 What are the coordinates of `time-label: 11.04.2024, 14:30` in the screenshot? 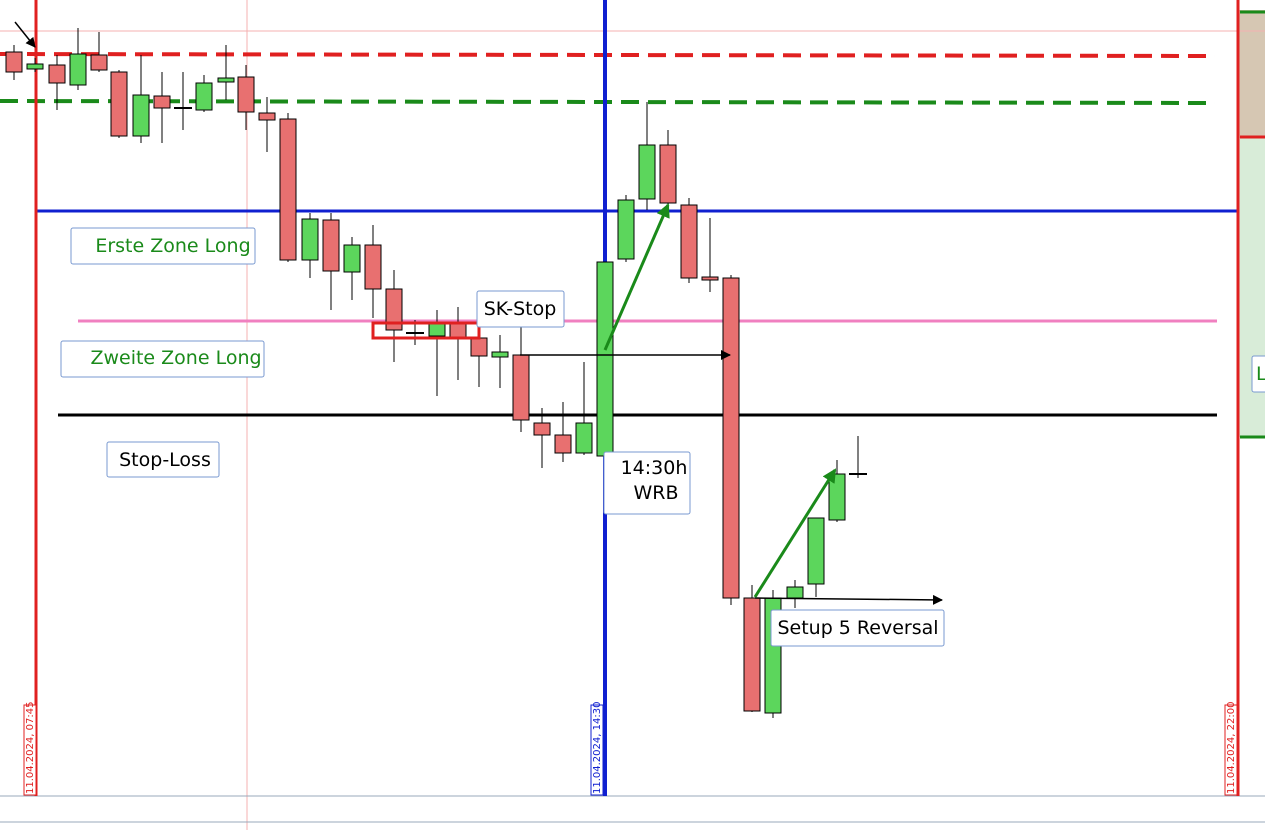 It's located at (597, 748).